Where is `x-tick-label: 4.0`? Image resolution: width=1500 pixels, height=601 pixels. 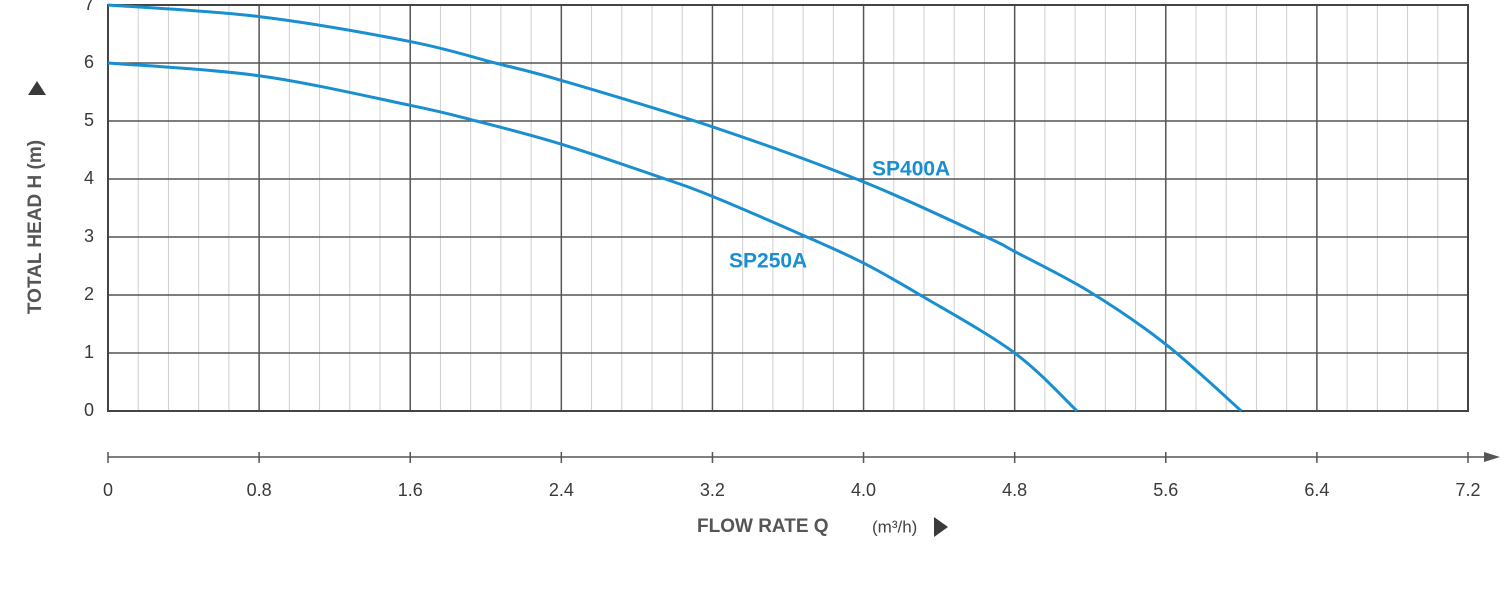
x-tick-label: 4.0 is located at coordinates (863, 490).